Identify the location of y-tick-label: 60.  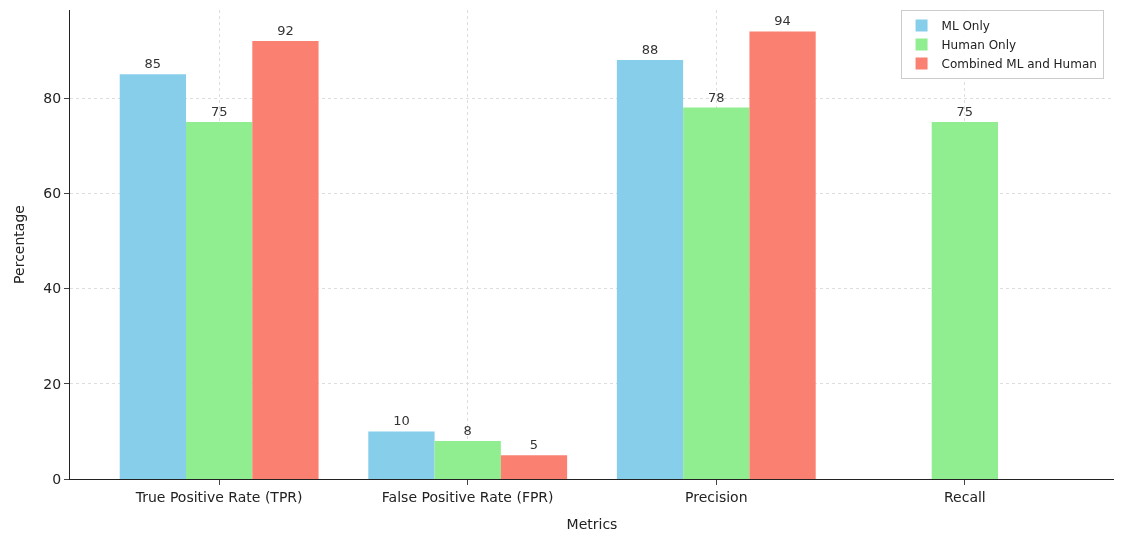
(52, 193).